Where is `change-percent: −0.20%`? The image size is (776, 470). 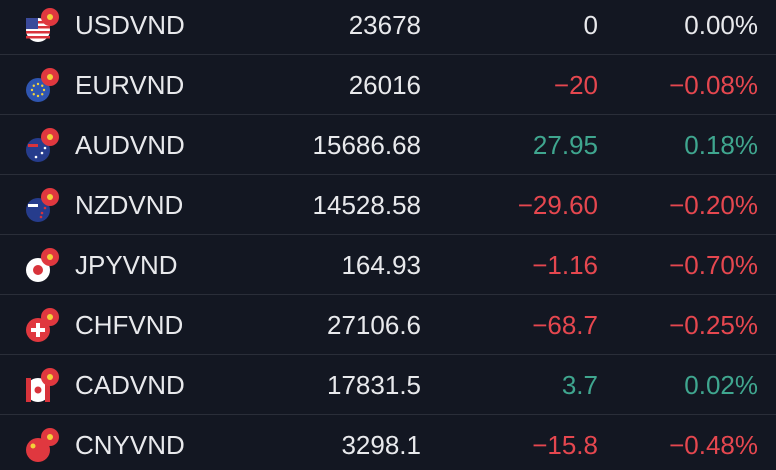 change-percent: −0.20% is located at coordinates (713, 205).